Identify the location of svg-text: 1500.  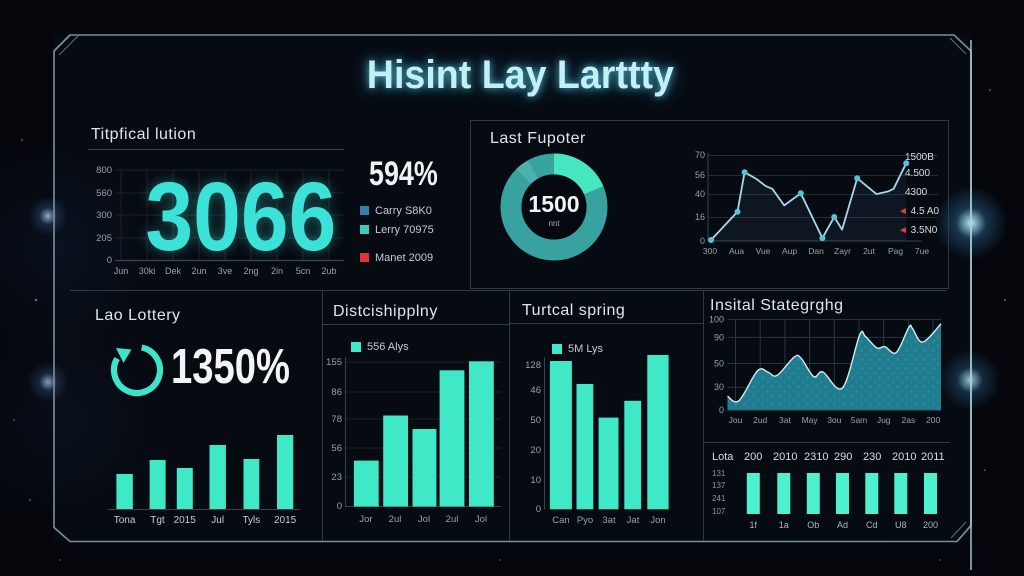
(553, 204).